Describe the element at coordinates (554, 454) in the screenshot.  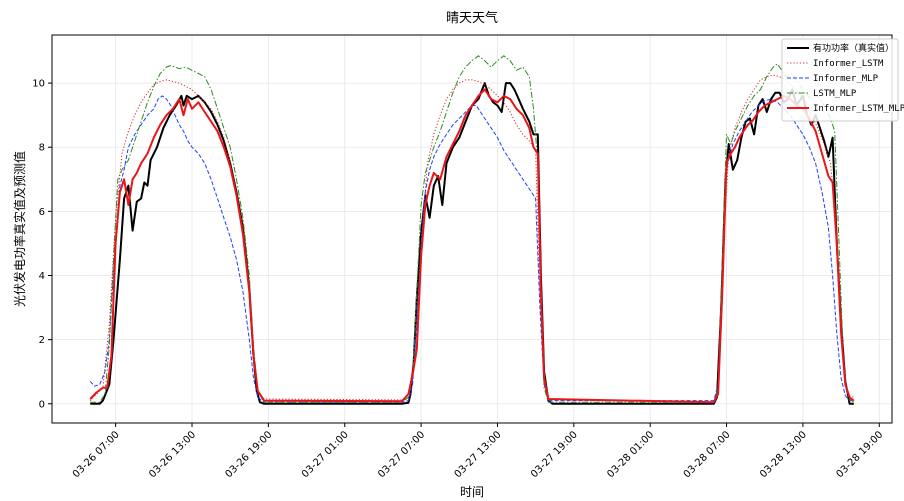
I see `x-tick-label: 03-27 19:00` at that location.